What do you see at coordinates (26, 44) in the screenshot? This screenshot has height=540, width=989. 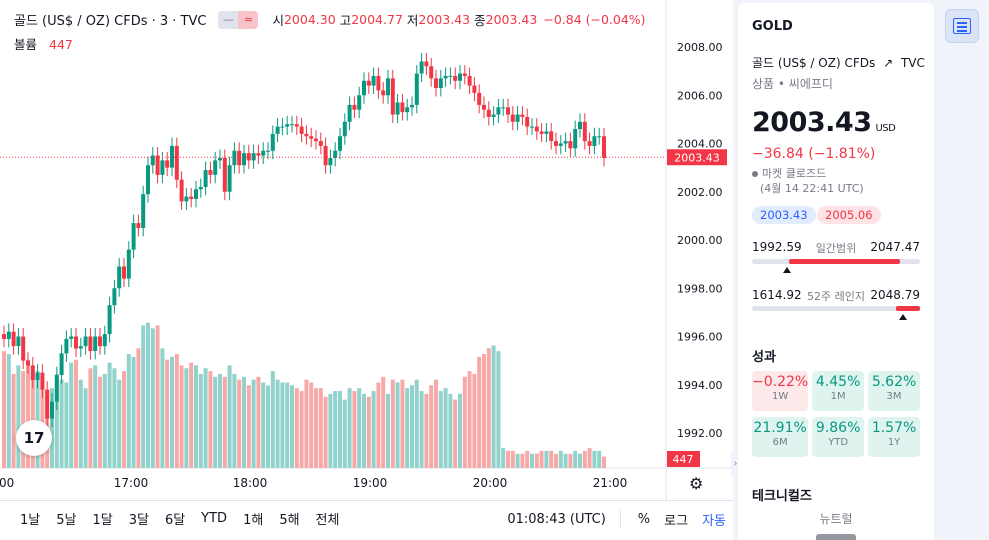 I see `volume-label: 볼륨` at bounding box center [26, 44].